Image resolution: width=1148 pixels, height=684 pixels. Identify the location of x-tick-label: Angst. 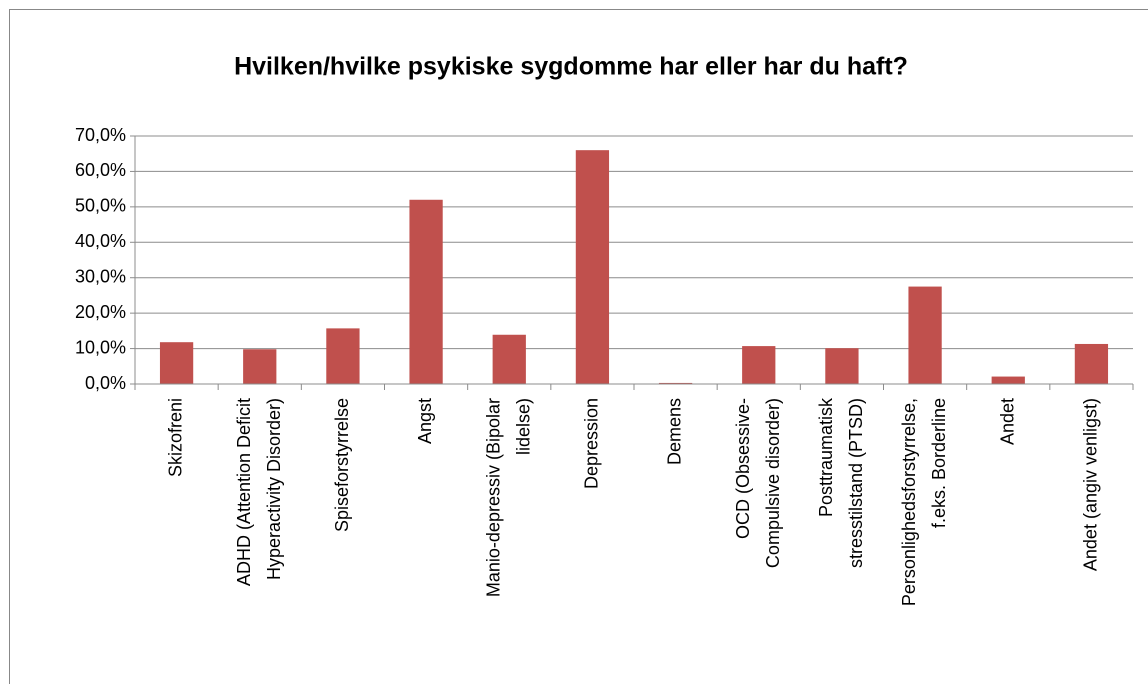
(425, 421).